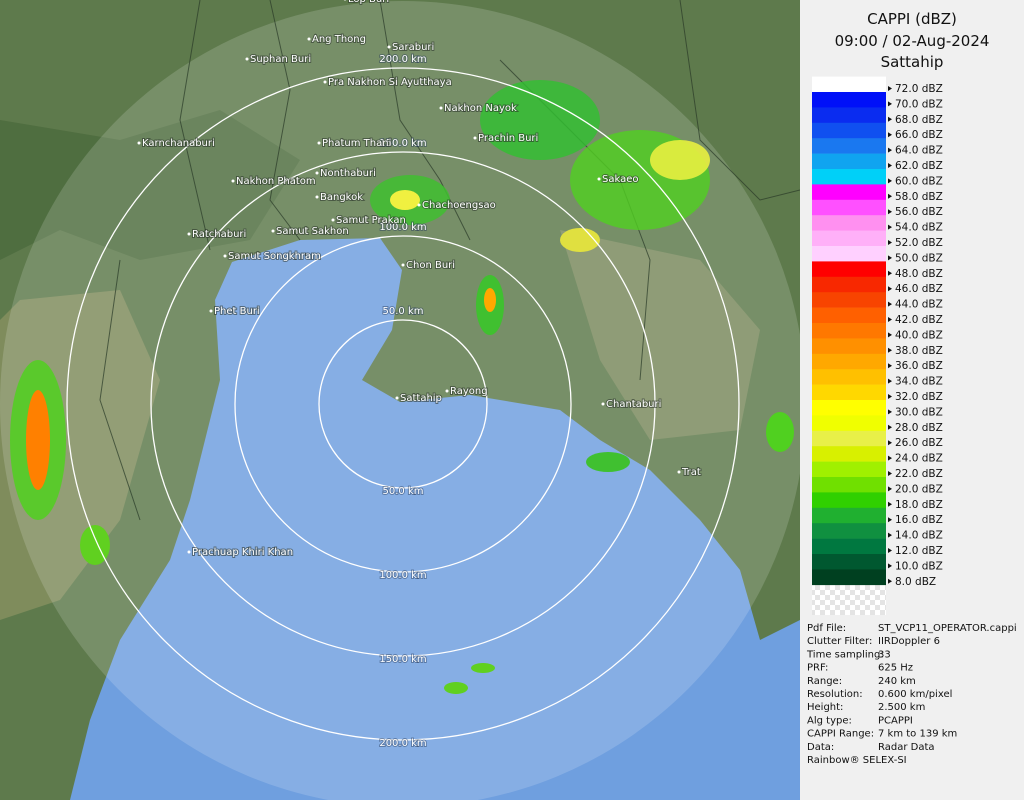 This screenshot has height=800, width=1024. Describe the element at coordinates (947, 628) in the screenshot. I see `info-value: ST_VCP11_OPERATOR.cappi` at that location.